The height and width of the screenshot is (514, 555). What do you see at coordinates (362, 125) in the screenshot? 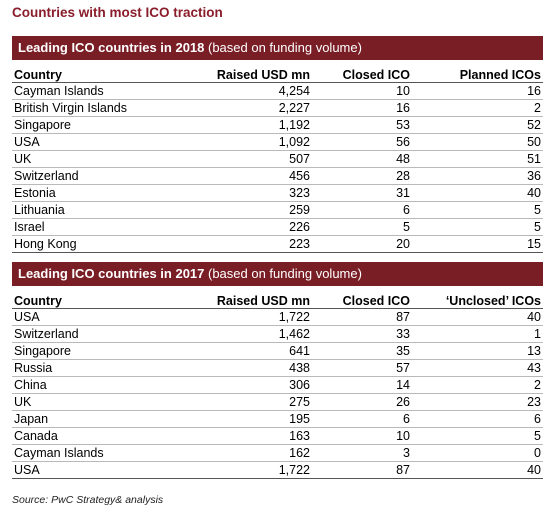
I see `closed-cell: 53` at bounding box center [362, 125].